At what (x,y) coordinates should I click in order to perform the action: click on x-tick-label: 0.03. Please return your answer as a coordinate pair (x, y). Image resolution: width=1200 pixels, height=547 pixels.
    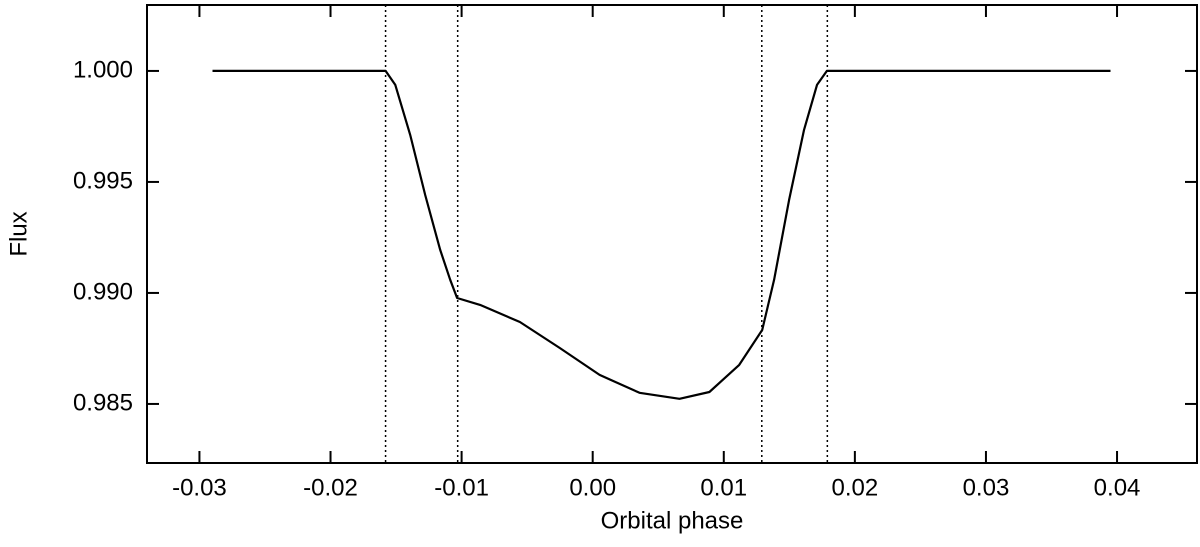
    Looking at the image, I should click on (986, 487).